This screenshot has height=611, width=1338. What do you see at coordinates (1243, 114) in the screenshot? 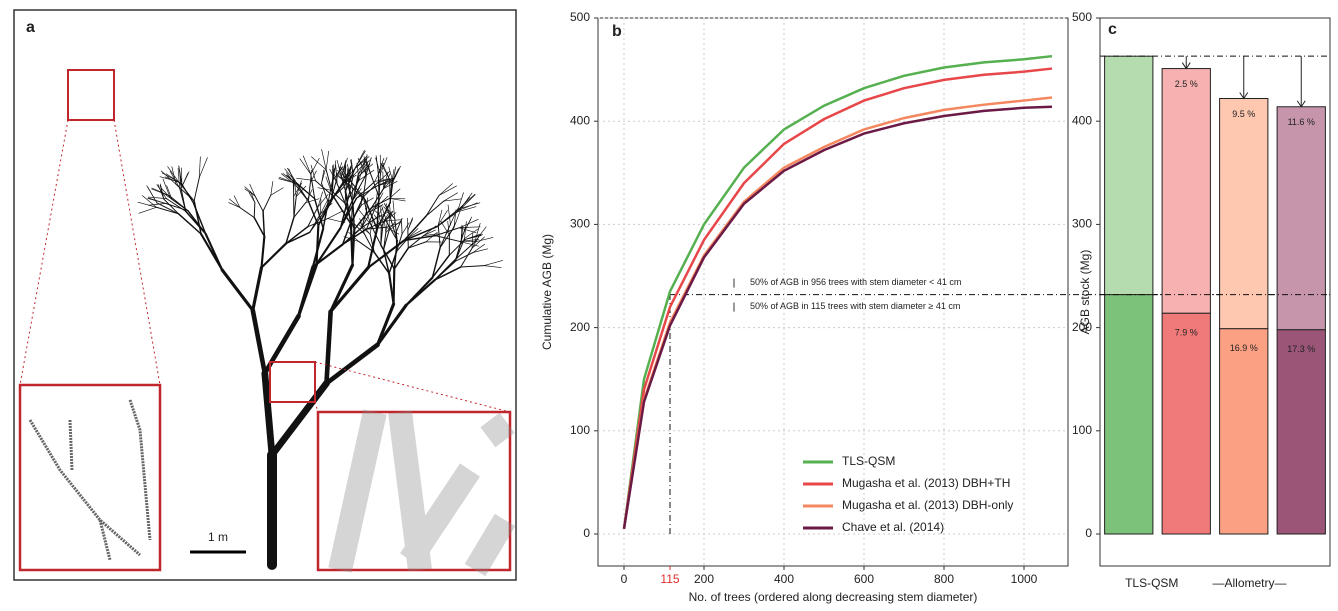
I see `reduction-label: 9.5 %` at bounding box center [1243, 114].